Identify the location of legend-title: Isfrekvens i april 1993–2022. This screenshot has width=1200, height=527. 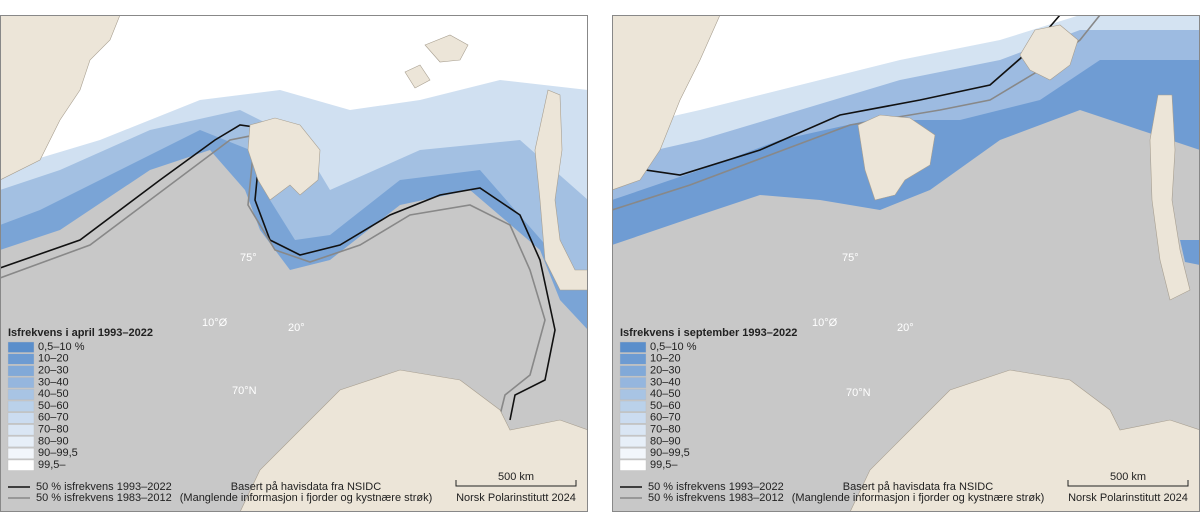
(80, 333).